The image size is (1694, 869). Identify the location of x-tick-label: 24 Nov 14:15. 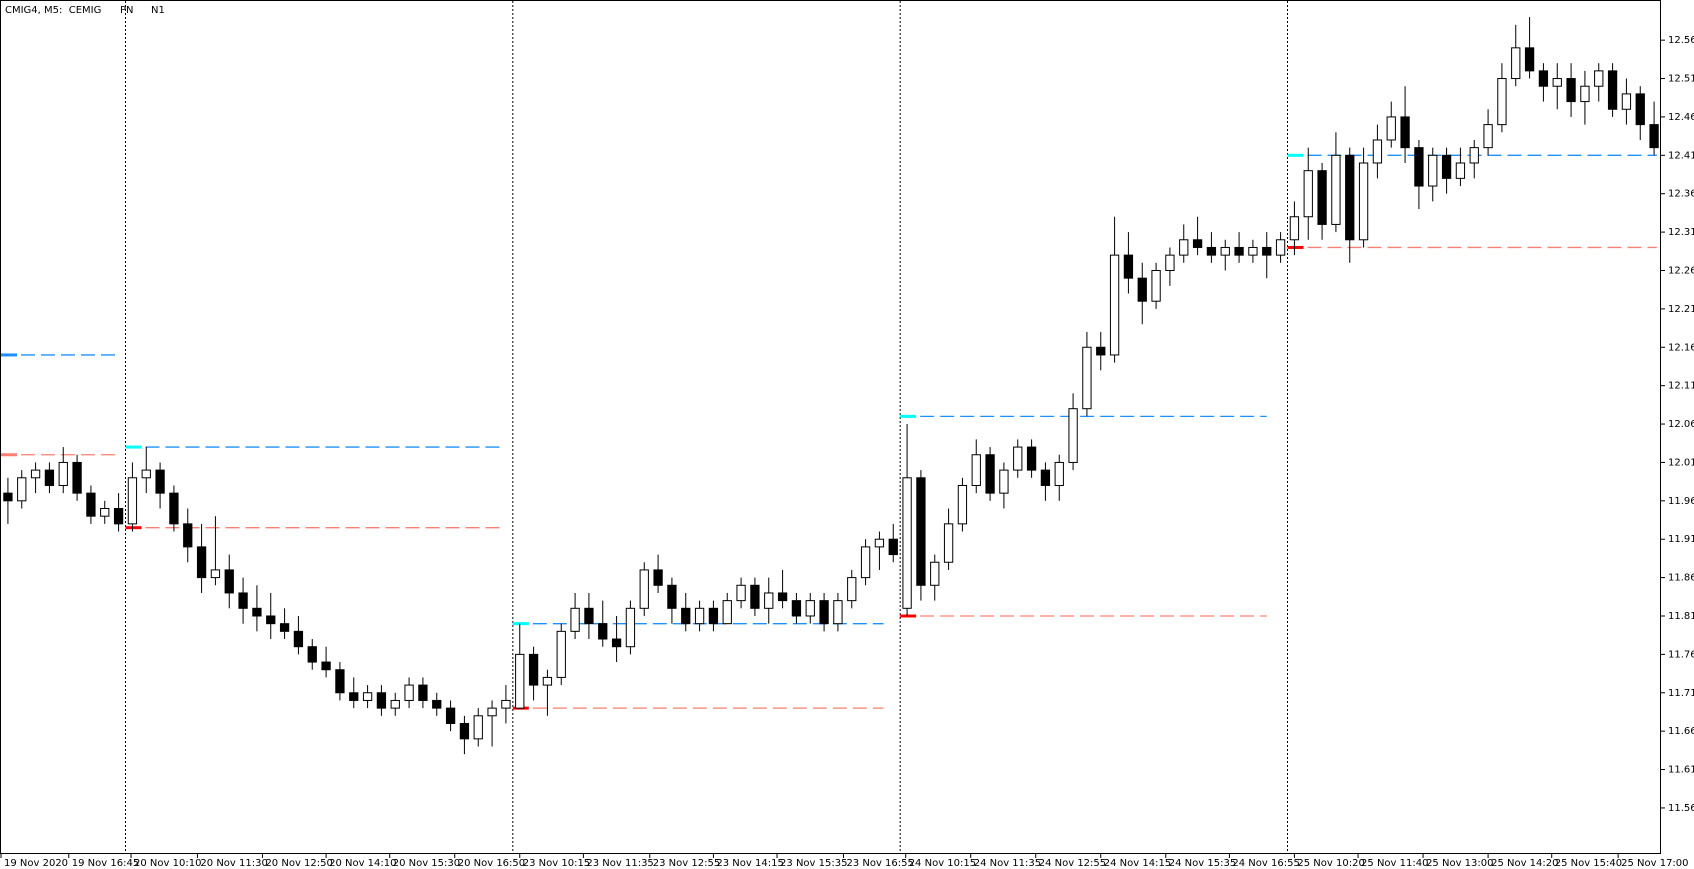
(1137, 863).